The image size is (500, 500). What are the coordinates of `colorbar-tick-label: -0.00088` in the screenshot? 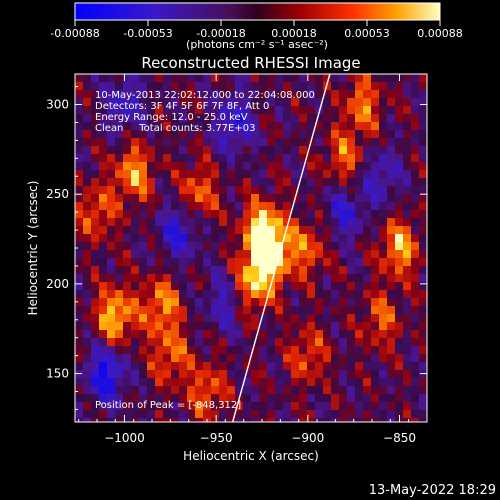 It's located at (74, 33).